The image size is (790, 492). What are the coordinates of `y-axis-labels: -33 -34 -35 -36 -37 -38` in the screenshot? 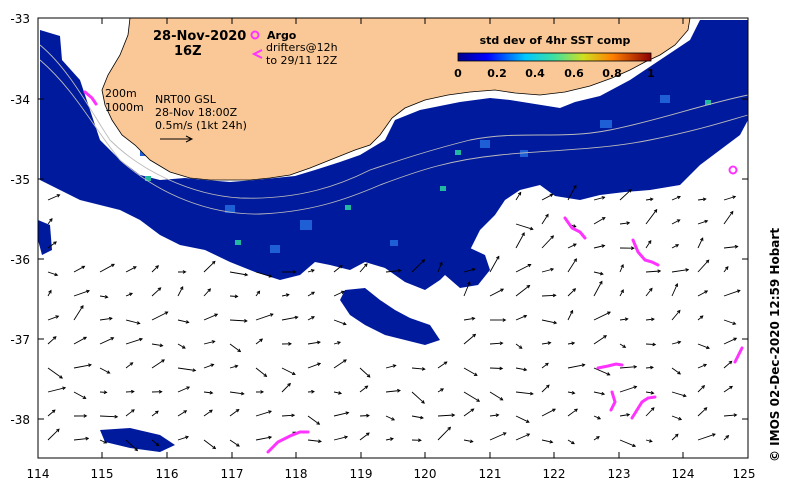 It's located at (20, 219).